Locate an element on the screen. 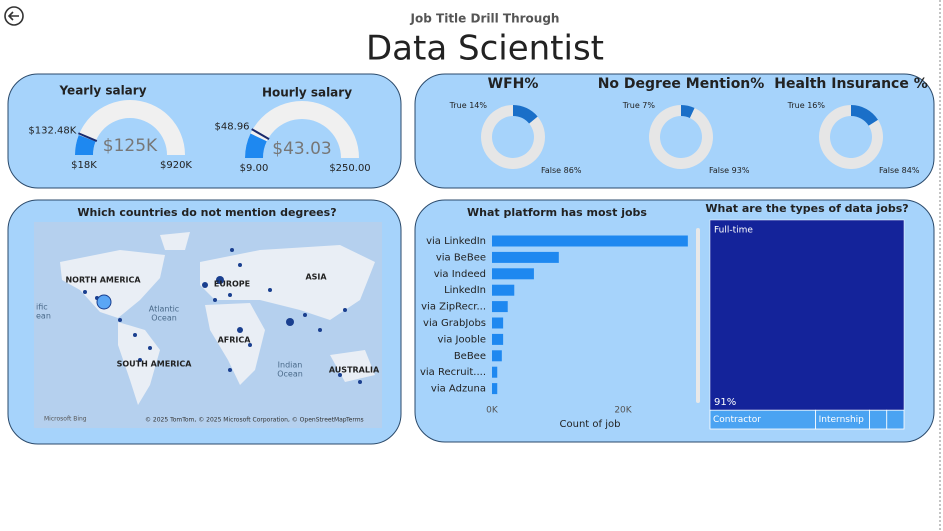 This screenshot has height=531, width=943. donut-title: WFH% is located at coordinates (513, 84).